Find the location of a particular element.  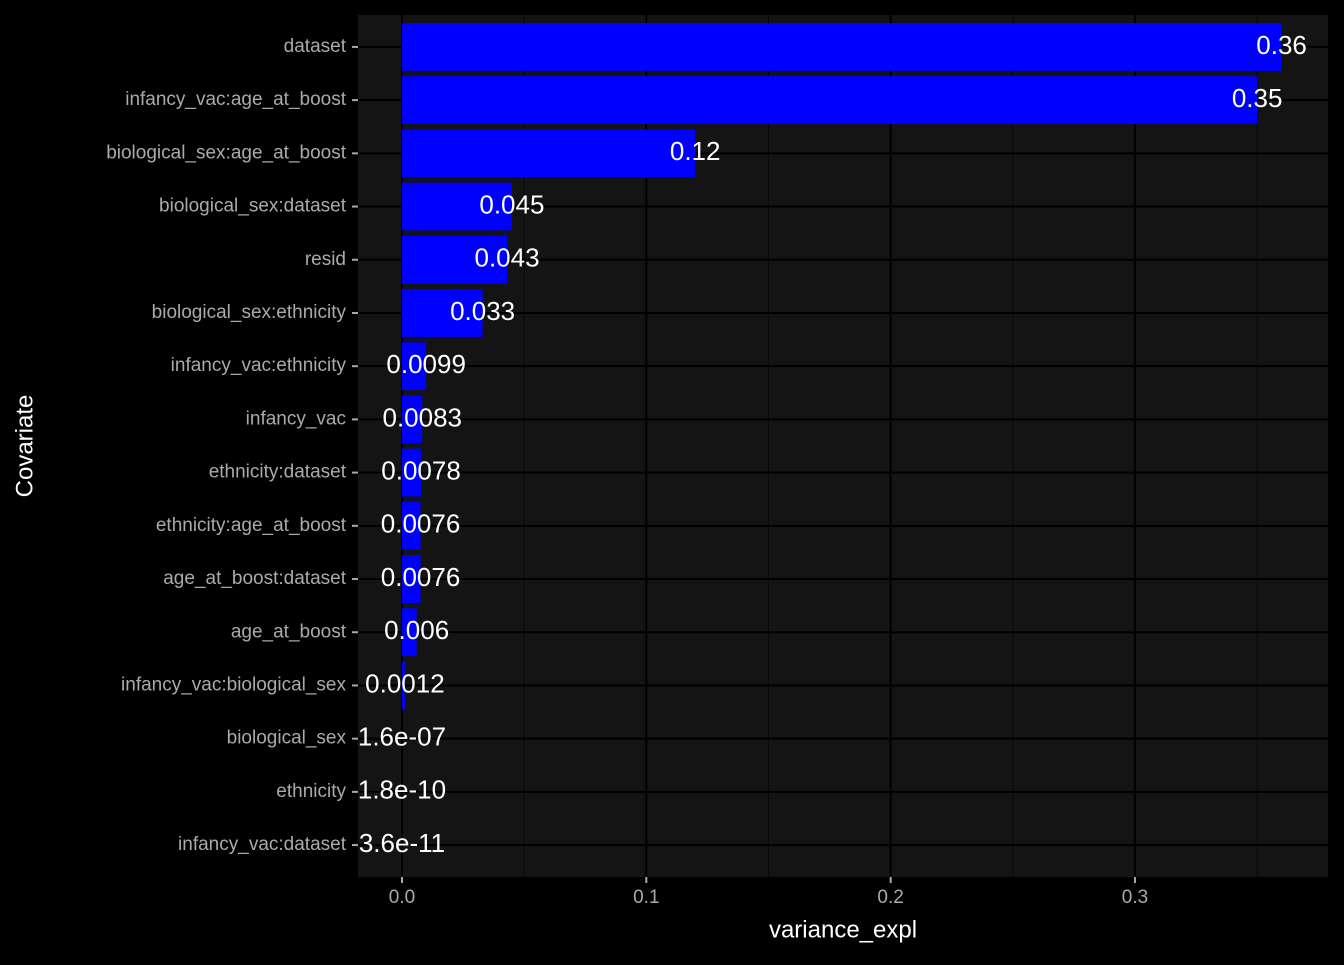

data-label: 0.0078 is located at coordinates (421, 470).